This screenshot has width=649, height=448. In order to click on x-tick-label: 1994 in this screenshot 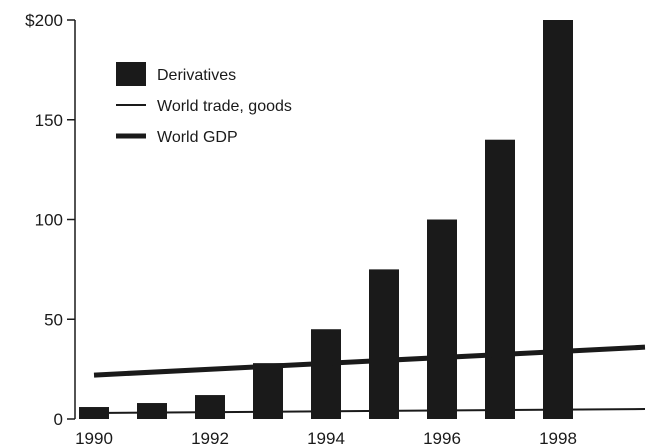, I will do `click(326, 438)`.